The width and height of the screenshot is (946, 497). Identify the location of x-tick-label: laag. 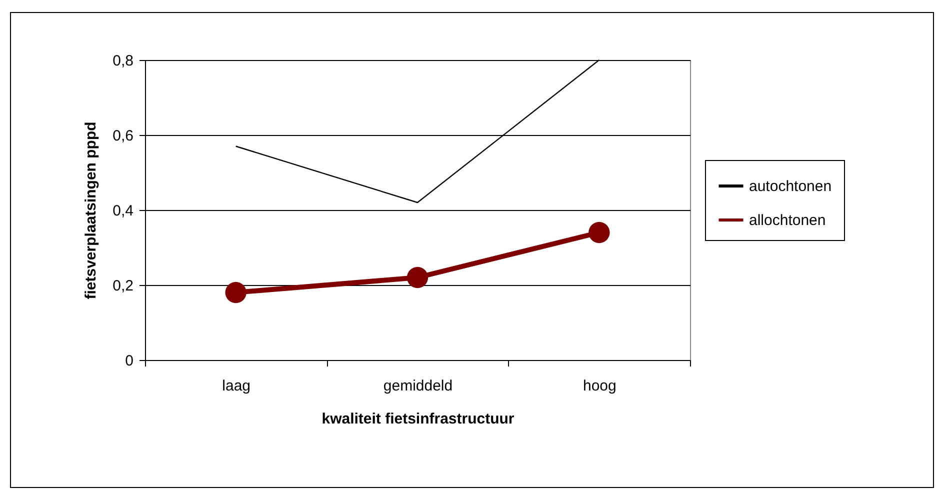
(236, 386).